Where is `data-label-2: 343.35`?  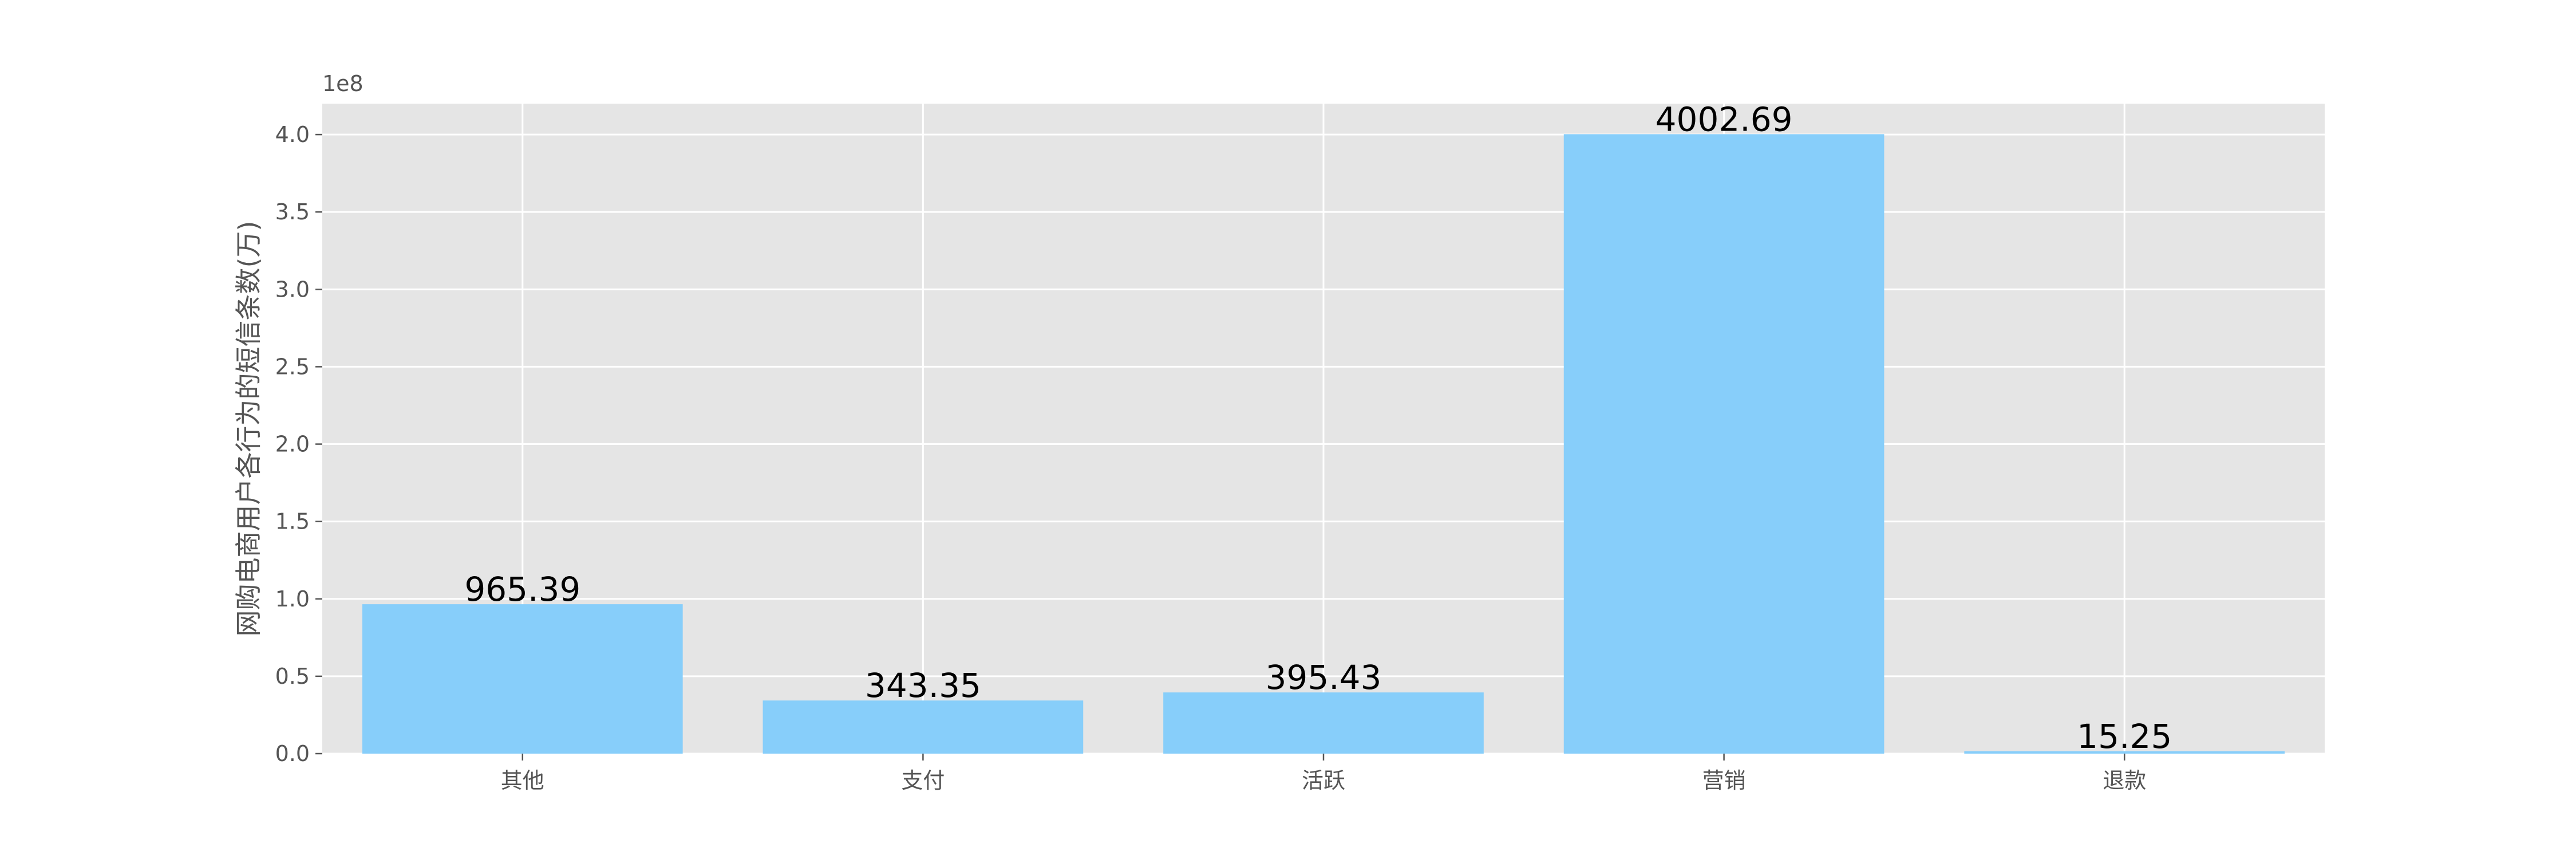
data-label-2: 343.35 is located at coordinates (923, 686).